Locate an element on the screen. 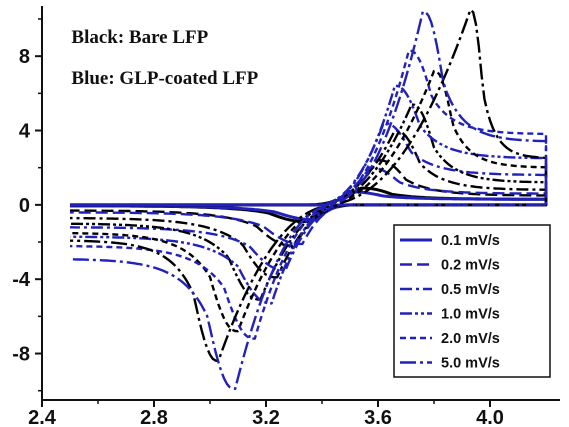 The width and height of the screenshot is (569, 427). y-tick-label: -4 is located at coordinates (21, 280).